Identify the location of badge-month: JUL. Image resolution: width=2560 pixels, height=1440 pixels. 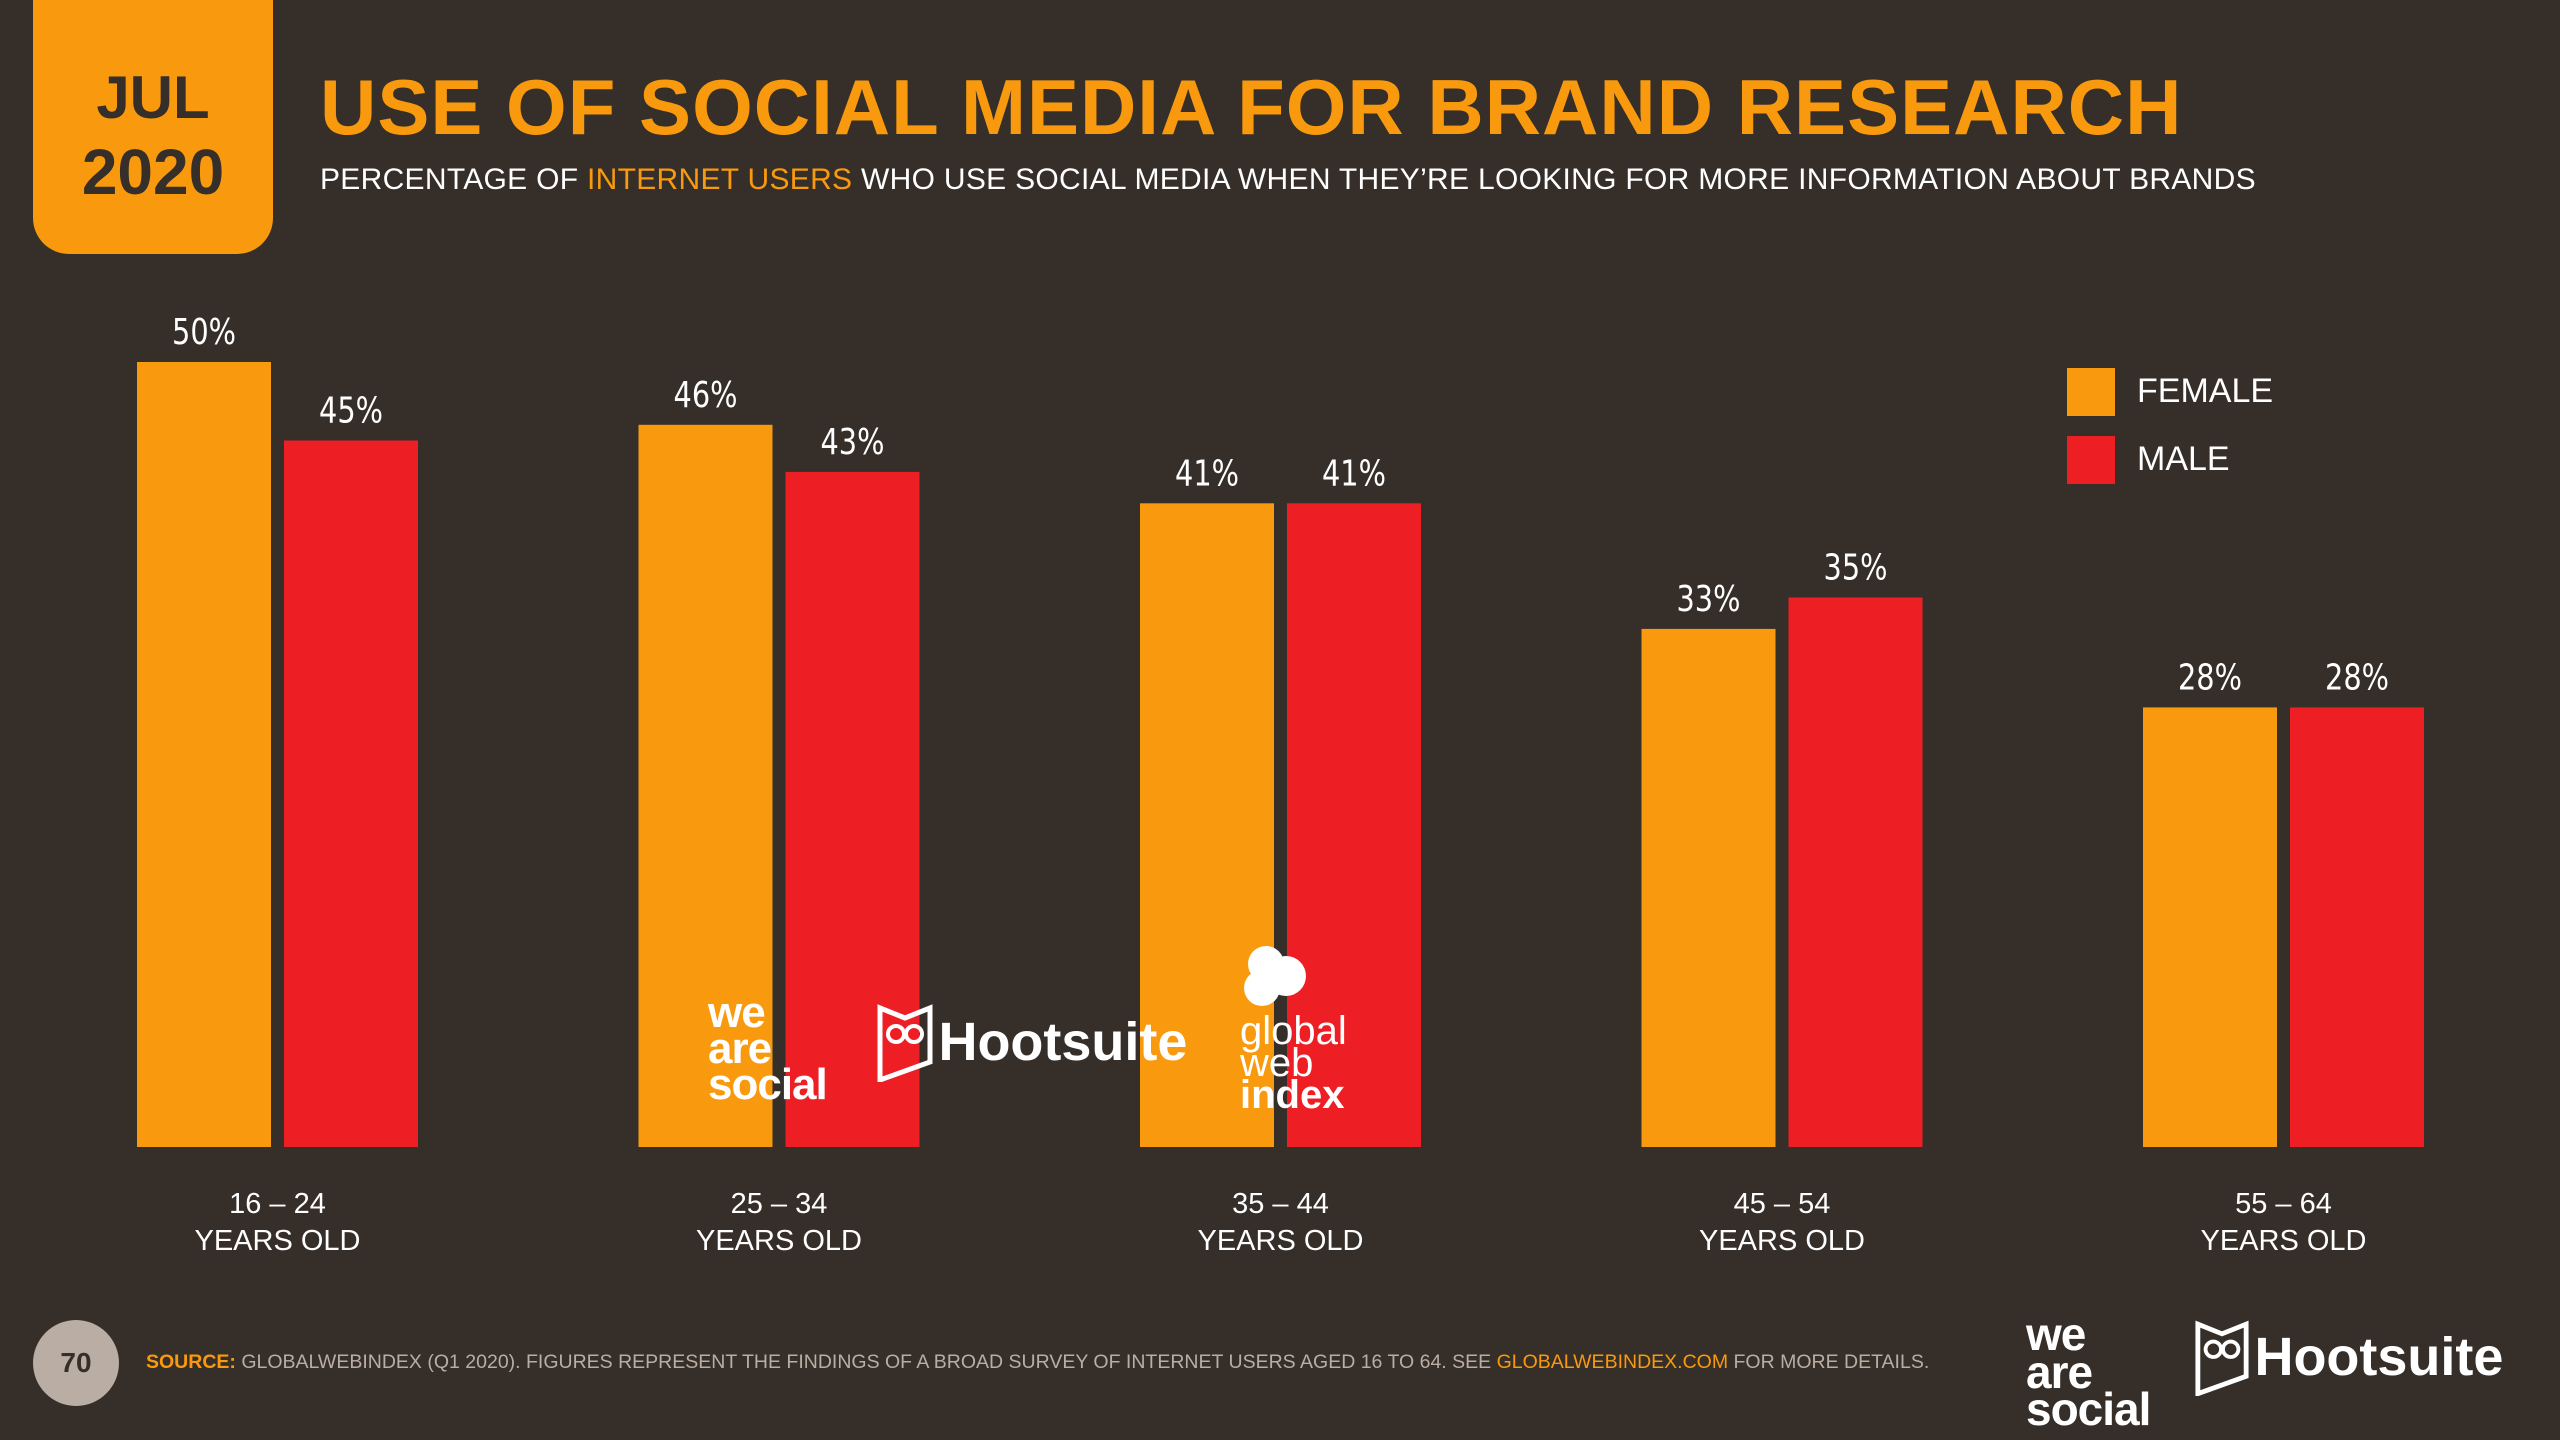
(153, 97).